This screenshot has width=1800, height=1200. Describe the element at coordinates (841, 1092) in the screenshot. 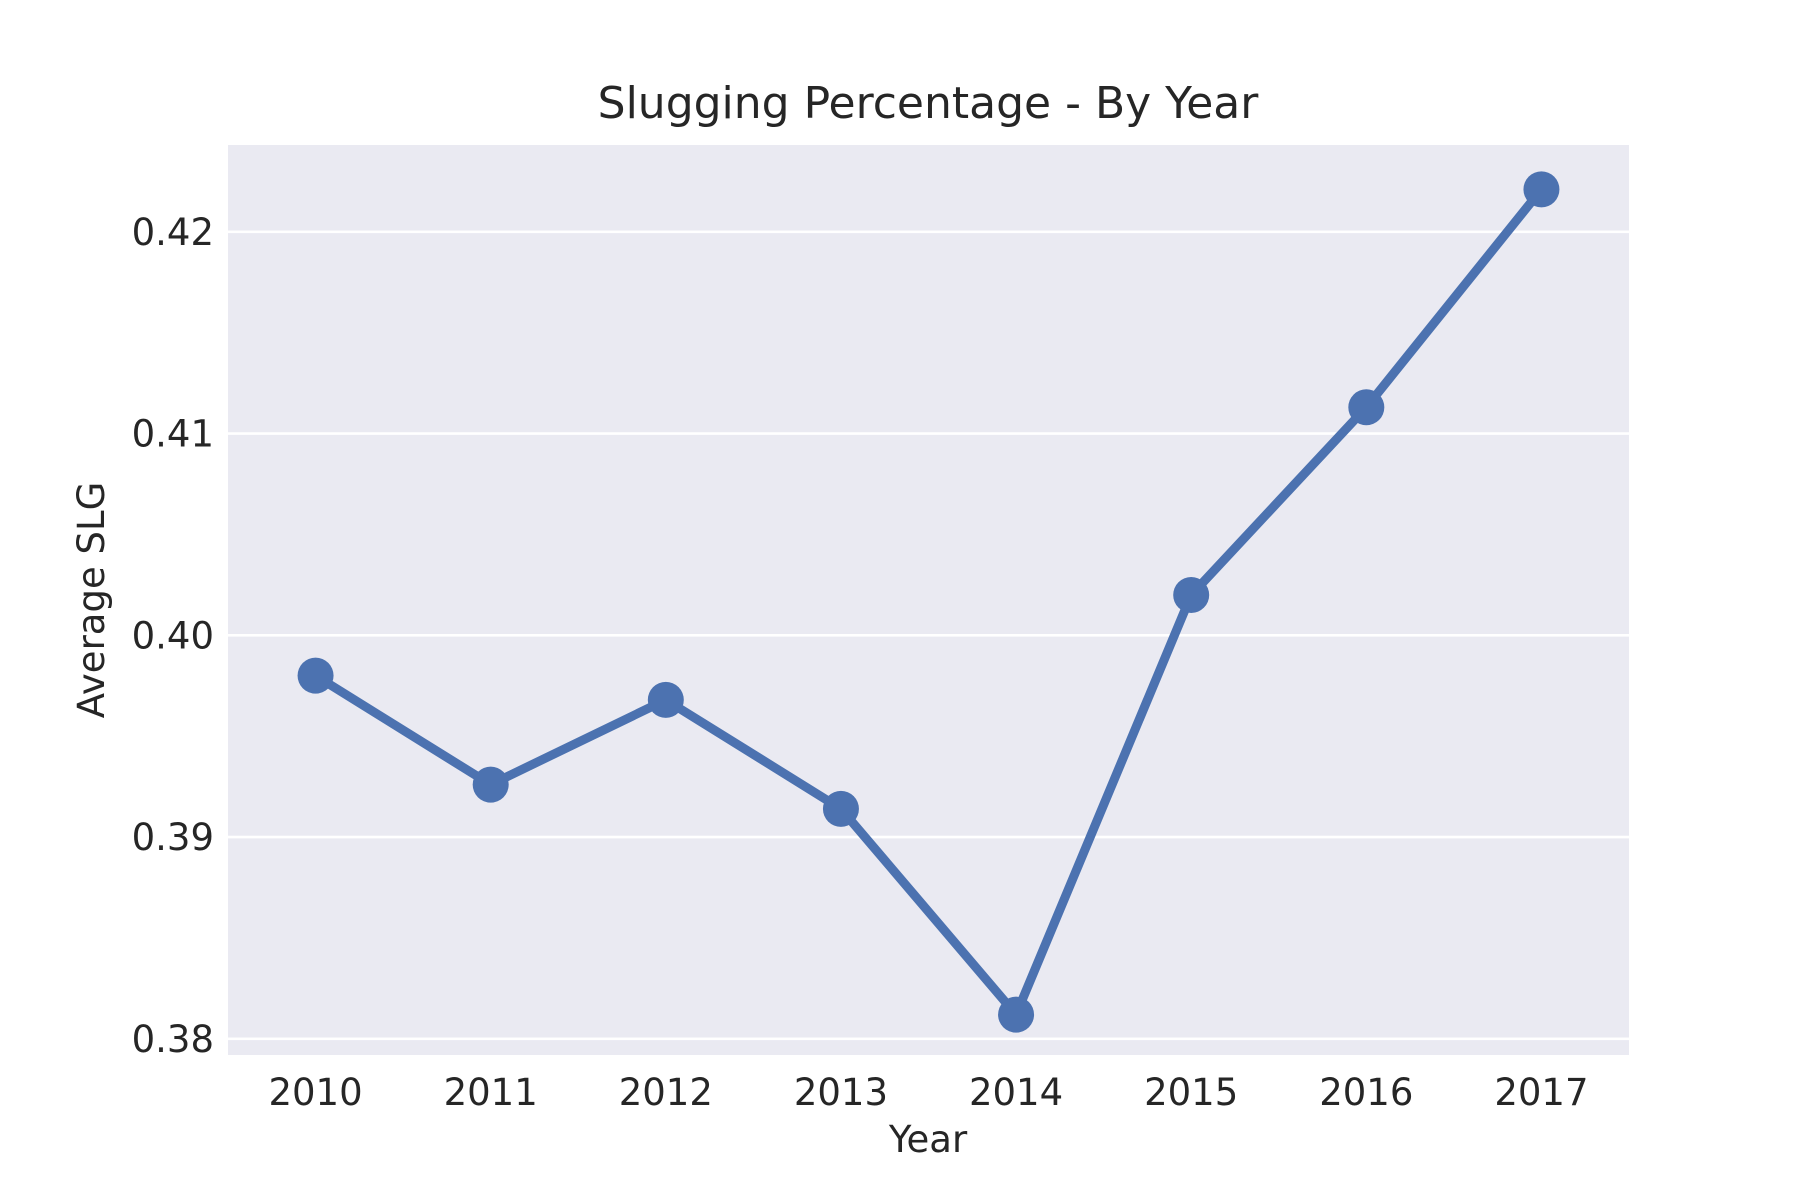

I see `x-tick-label: 2013` at that location.